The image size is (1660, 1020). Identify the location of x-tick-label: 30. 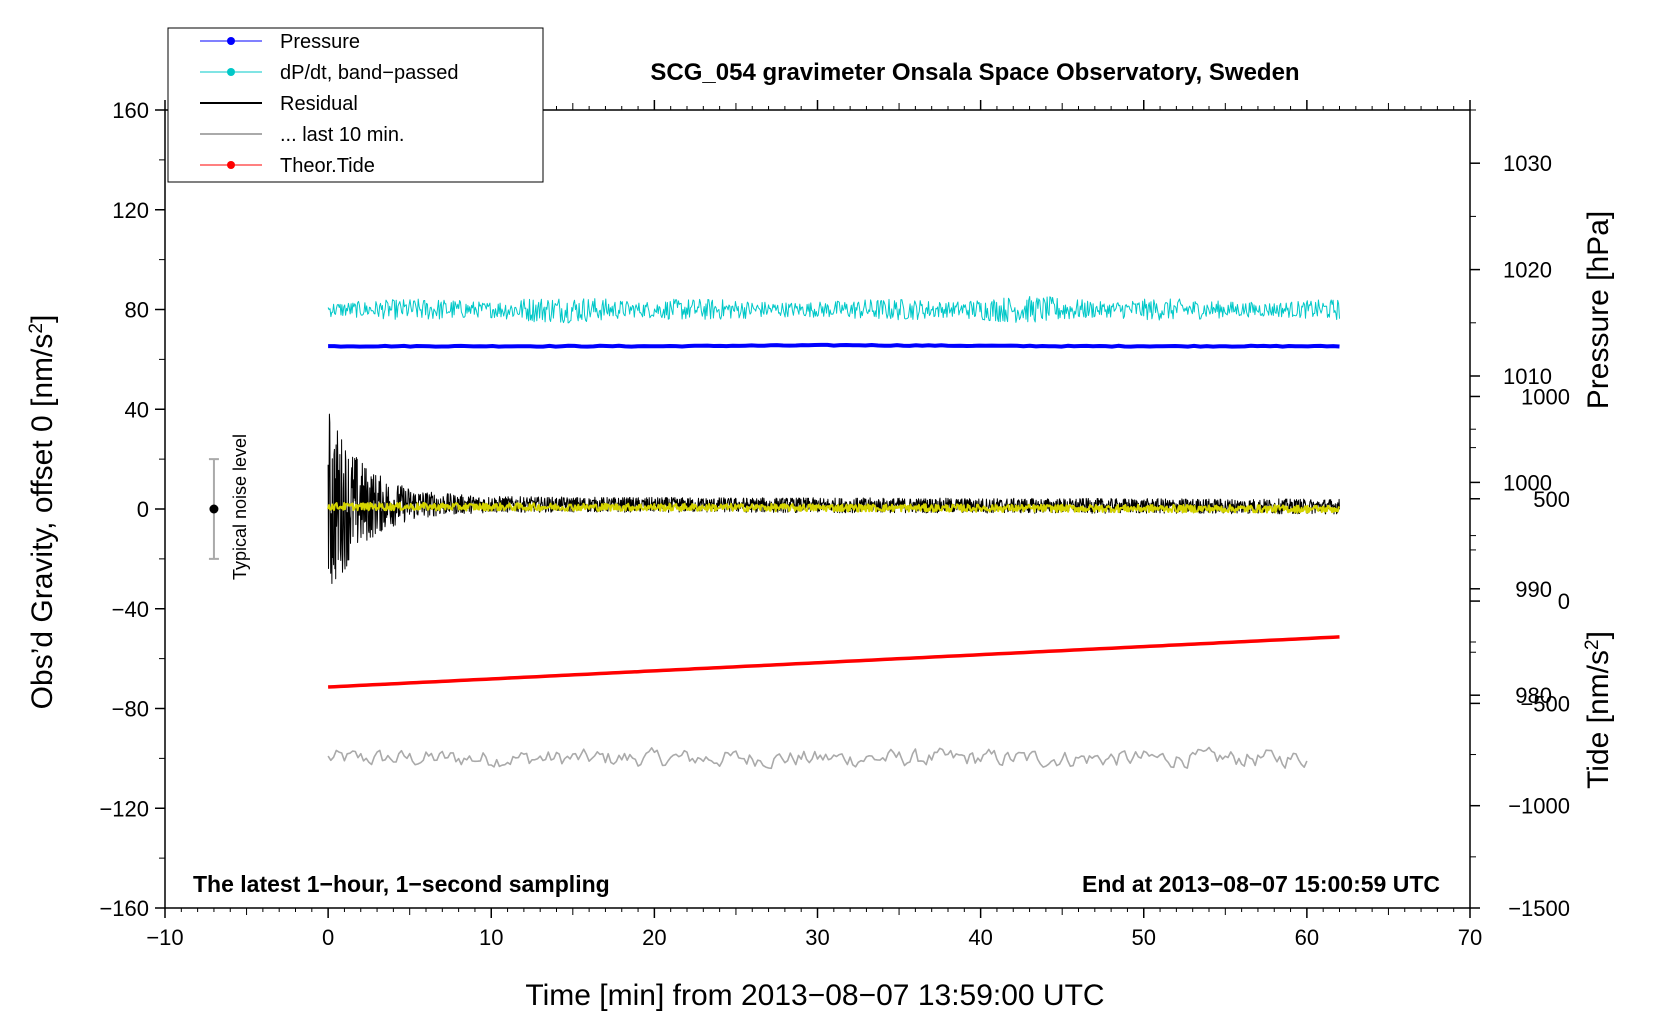
(817, 937).